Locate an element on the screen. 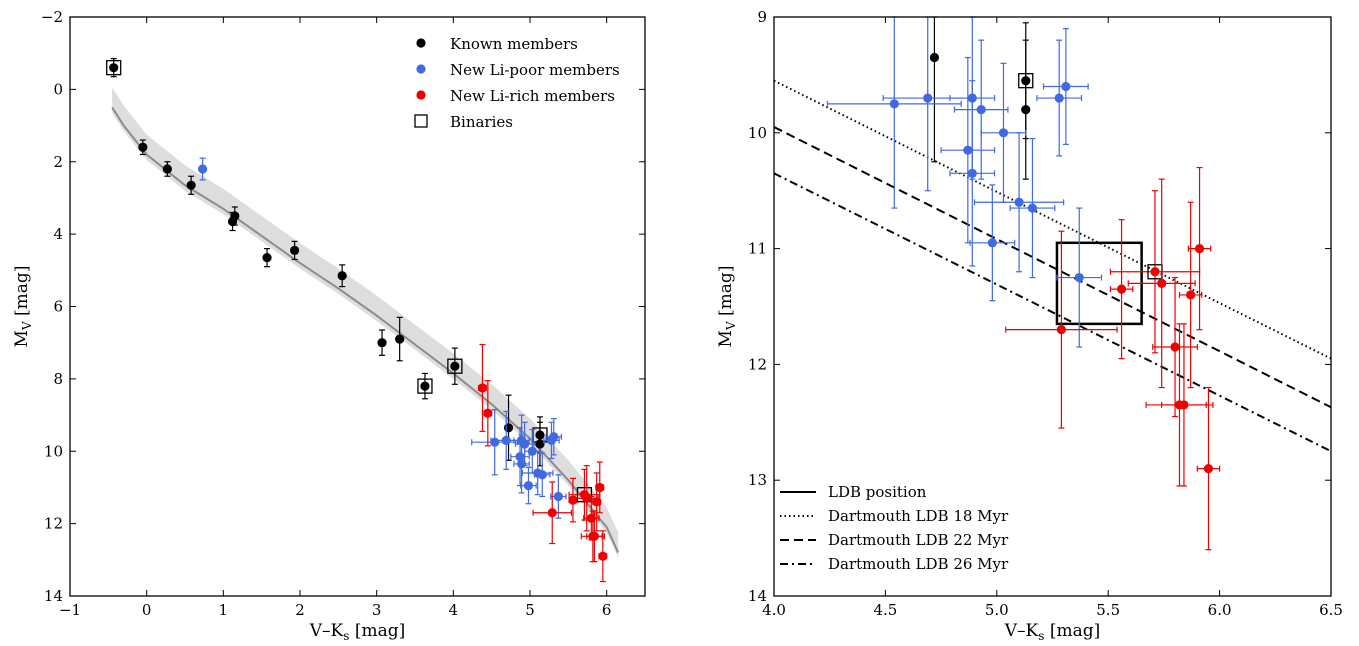  legend-label: New Li-rich members is located at coordinates (532, 96).